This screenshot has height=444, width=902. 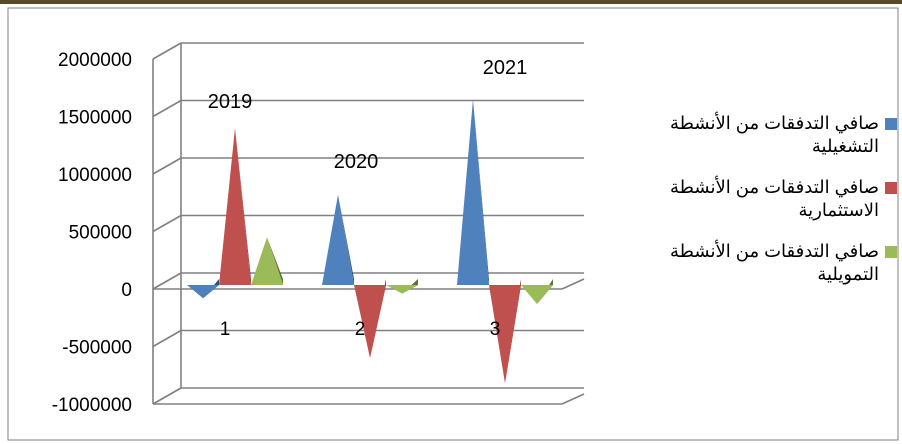 I want to click on year-annotation: 2021, so click(x=505, y=68).